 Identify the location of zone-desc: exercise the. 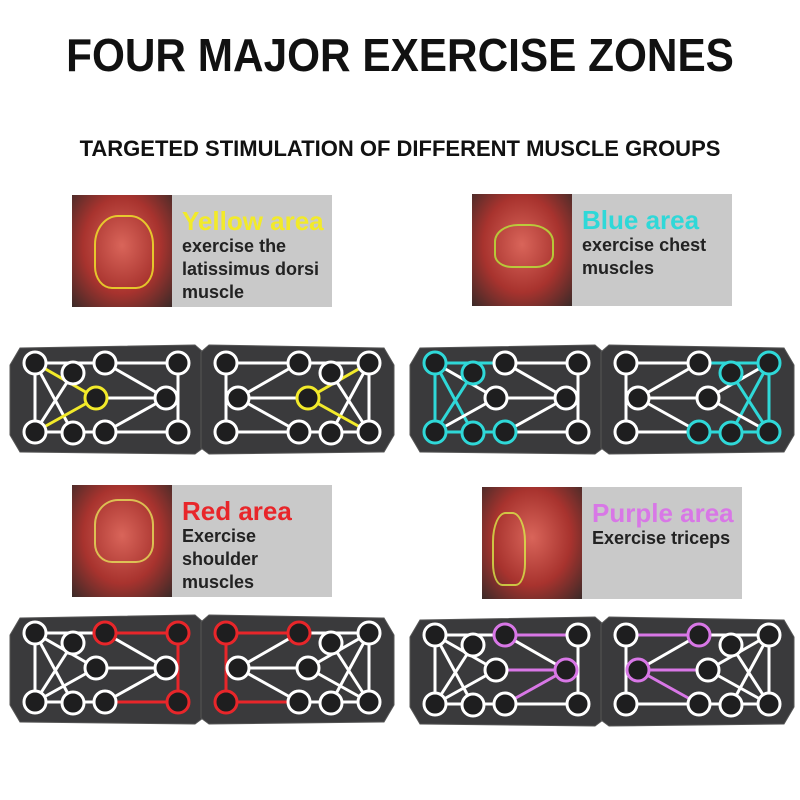
(234, 246).